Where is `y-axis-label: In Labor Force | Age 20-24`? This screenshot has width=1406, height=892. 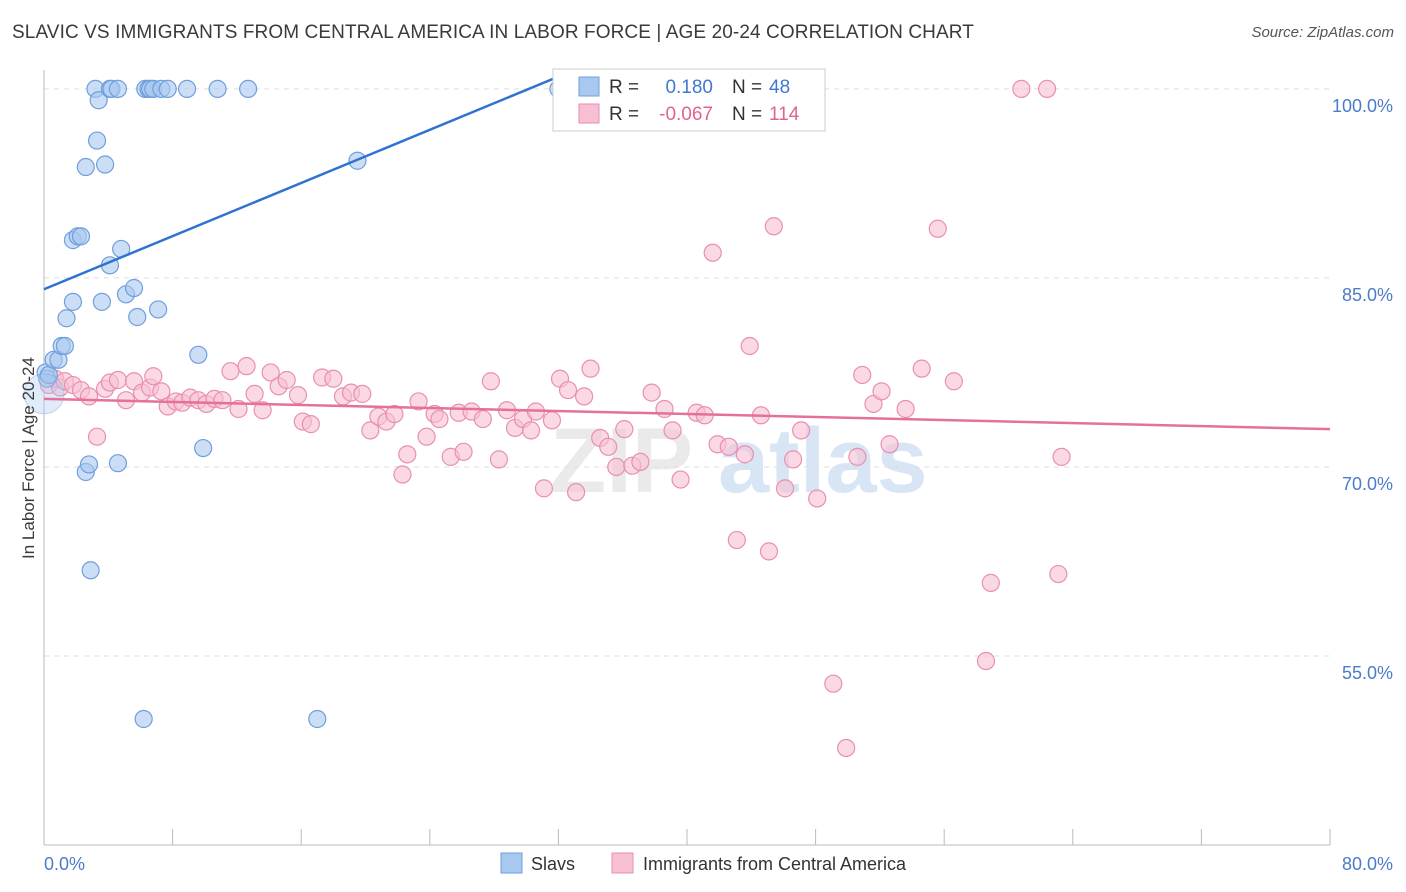 y-axis-label: In Labor Force | Age 20-24 is located at coordinates (28, 458).